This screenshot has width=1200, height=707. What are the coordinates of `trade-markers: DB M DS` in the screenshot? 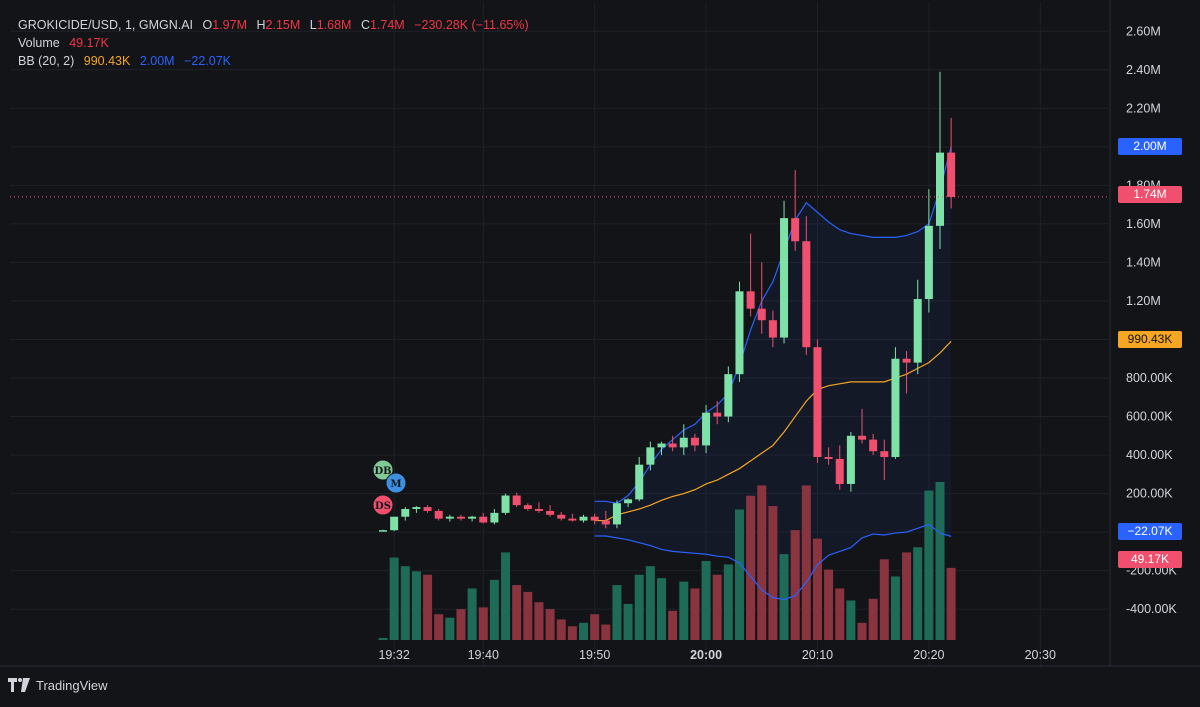 It's located at (389, 487).